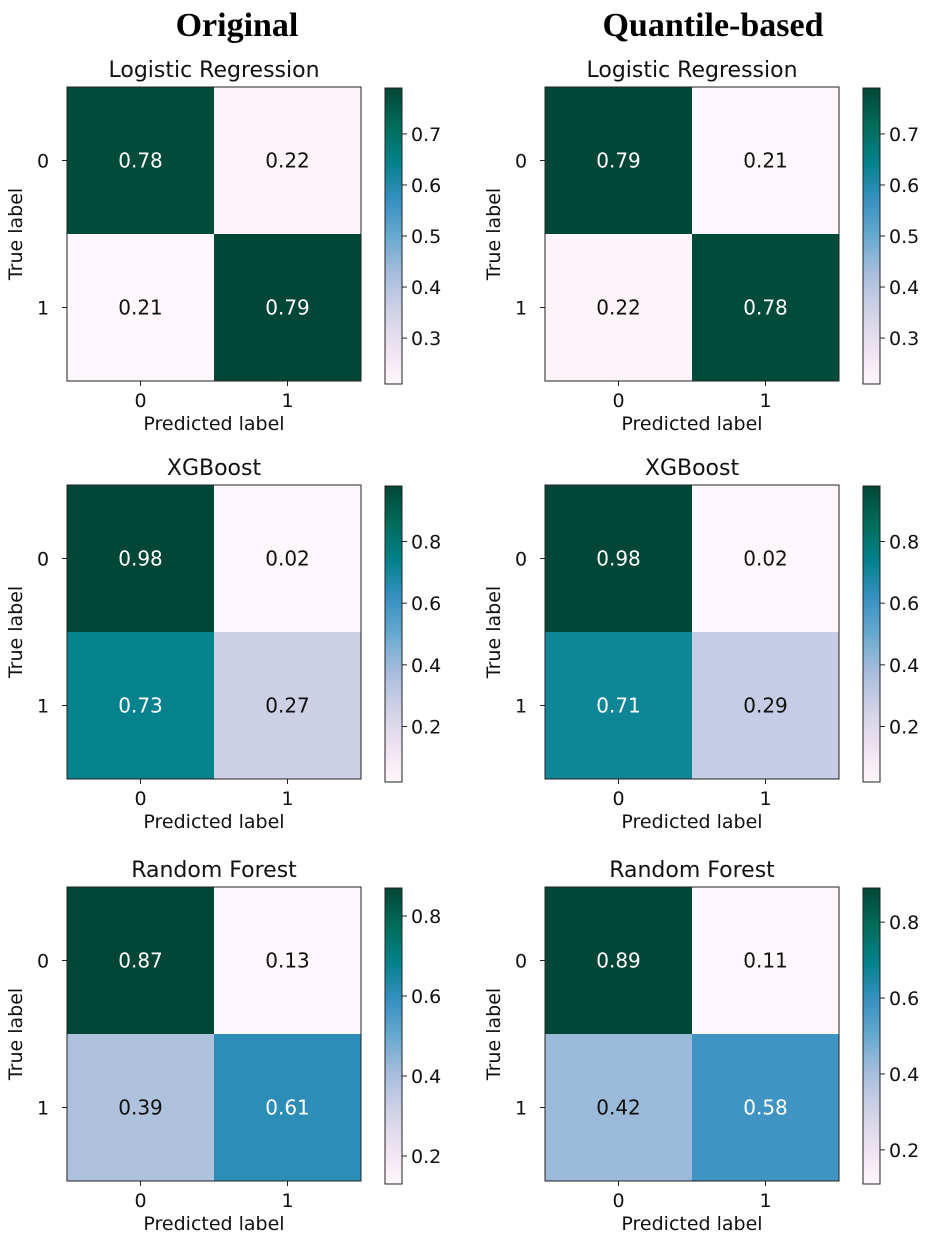  I want to click on cell-value-label: 0.39, so click(140, 1108).